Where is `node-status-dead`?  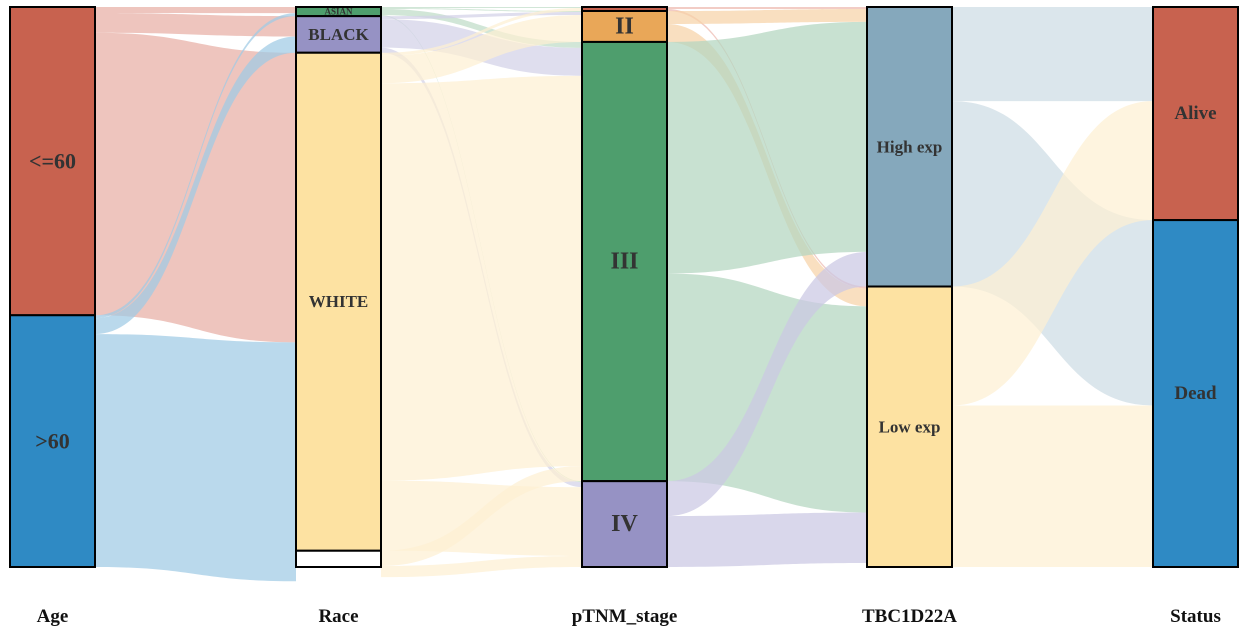
node-status-dead is located at coordinates (1195, 393).